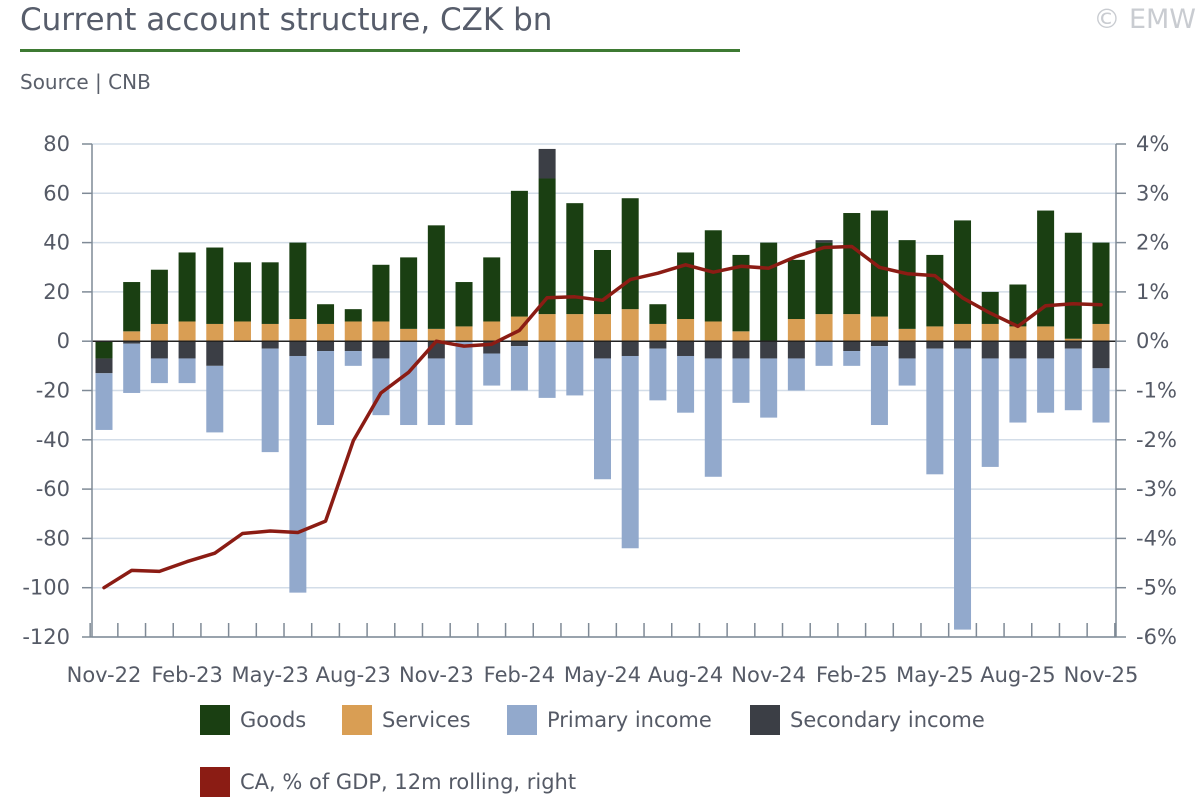  I want to click on legend-swatch-primary-income, so click(522, 720).